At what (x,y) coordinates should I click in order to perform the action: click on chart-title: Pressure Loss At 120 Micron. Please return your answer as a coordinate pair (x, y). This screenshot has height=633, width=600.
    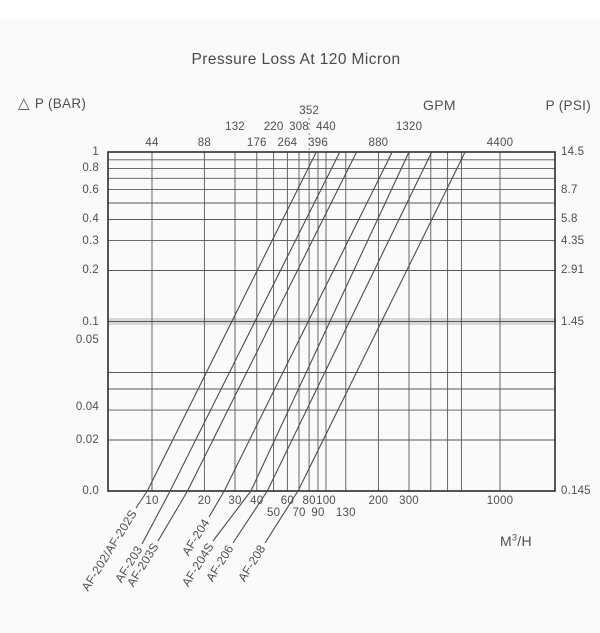
    Looking at the image, I should click on (296, 59).